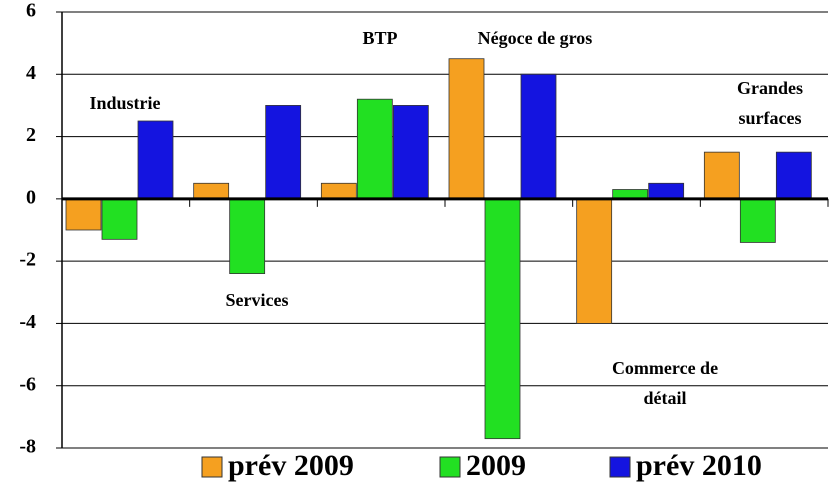 The width and height of the screenshot is (839, 490). I want to click on y-tick-label: 4, so click(31, 73).